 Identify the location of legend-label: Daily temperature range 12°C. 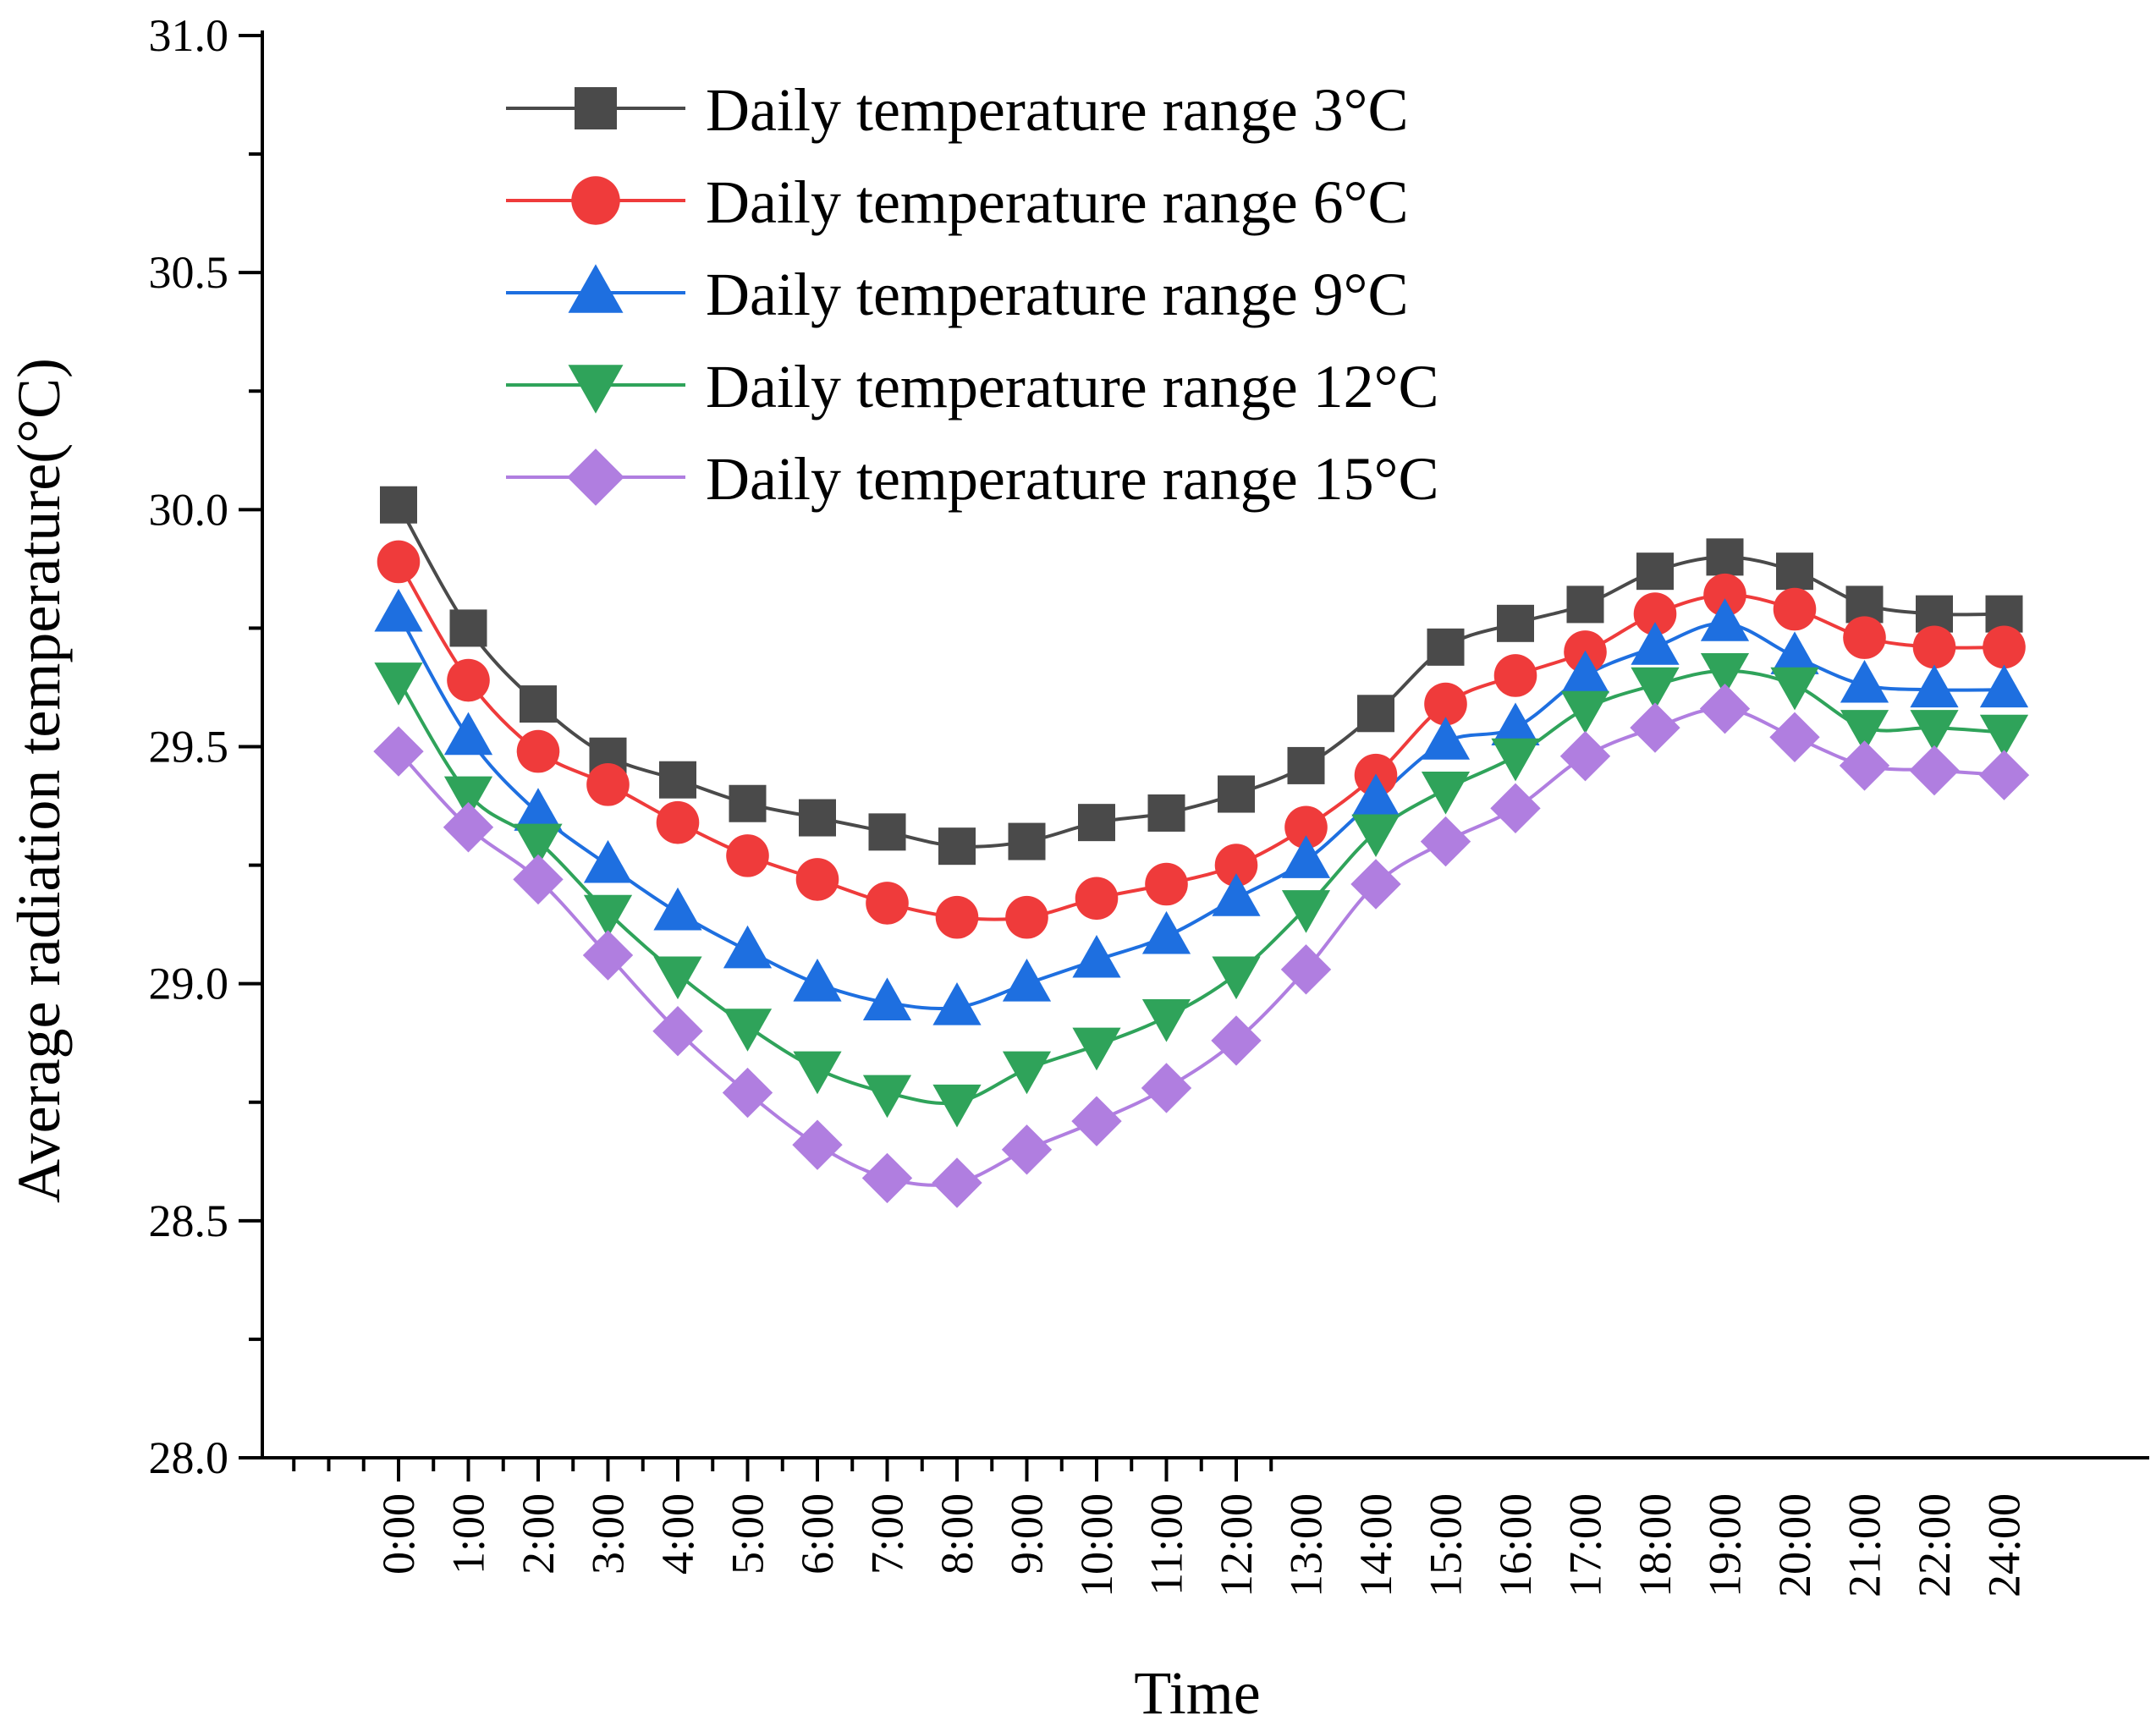
(1072, 387).